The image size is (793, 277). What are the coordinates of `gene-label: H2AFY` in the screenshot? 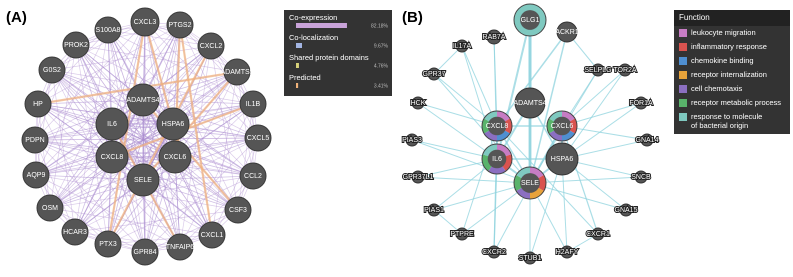 It's located at (567, 252).